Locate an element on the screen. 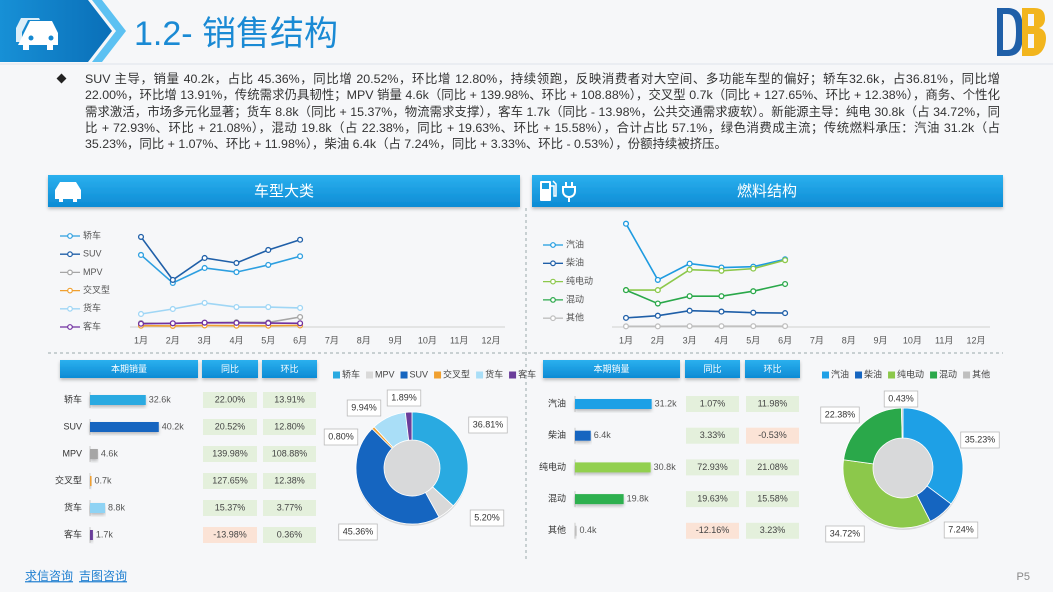 The width and height of the screenshot is (1053, 592). slice-label: 45.36% is located at coordinates (358, 531).